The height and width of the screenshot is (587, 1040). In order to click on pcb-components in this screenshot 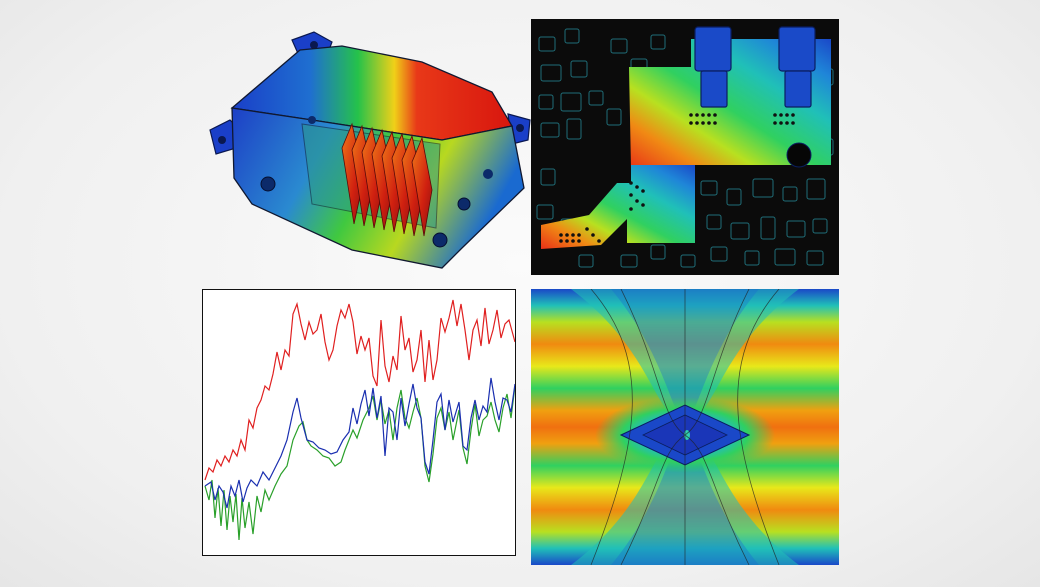, I will do `click(685, 148)`.